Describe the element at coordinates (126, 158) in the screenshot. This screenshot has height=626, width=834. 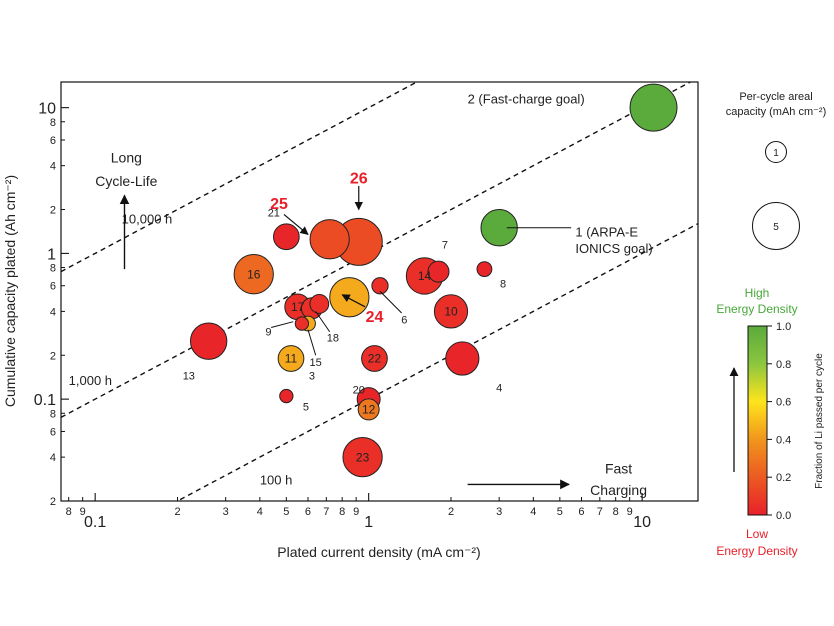
I see `annotation-text: Long` at that location.